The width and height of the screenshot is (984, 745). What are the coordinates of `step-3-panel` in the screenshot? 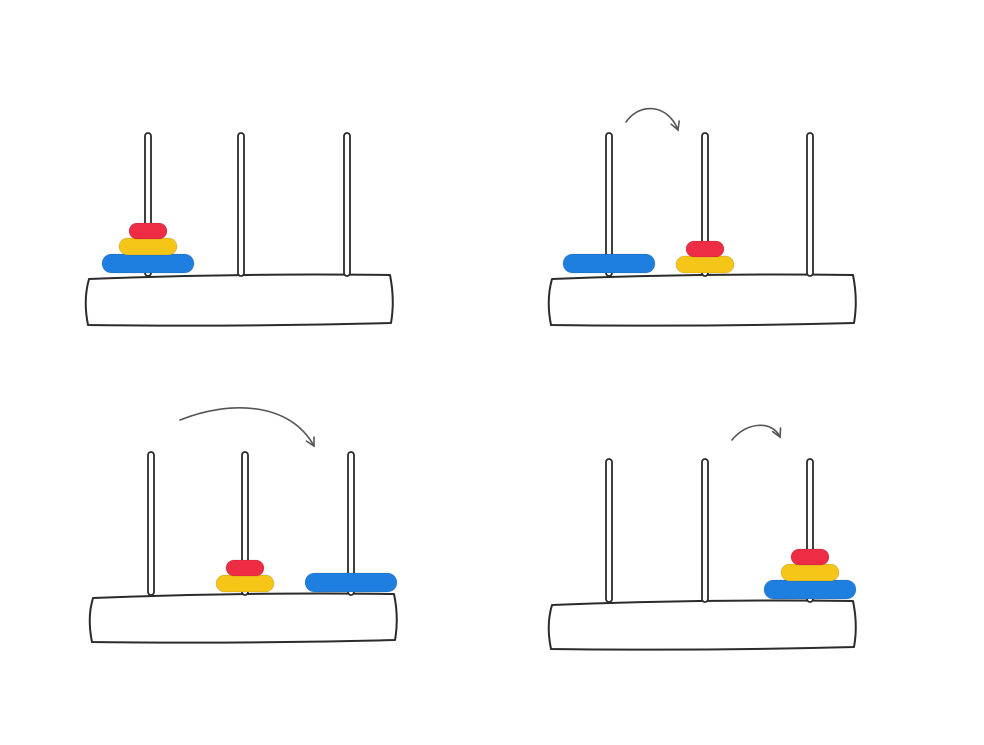 It's located at (243, 525).